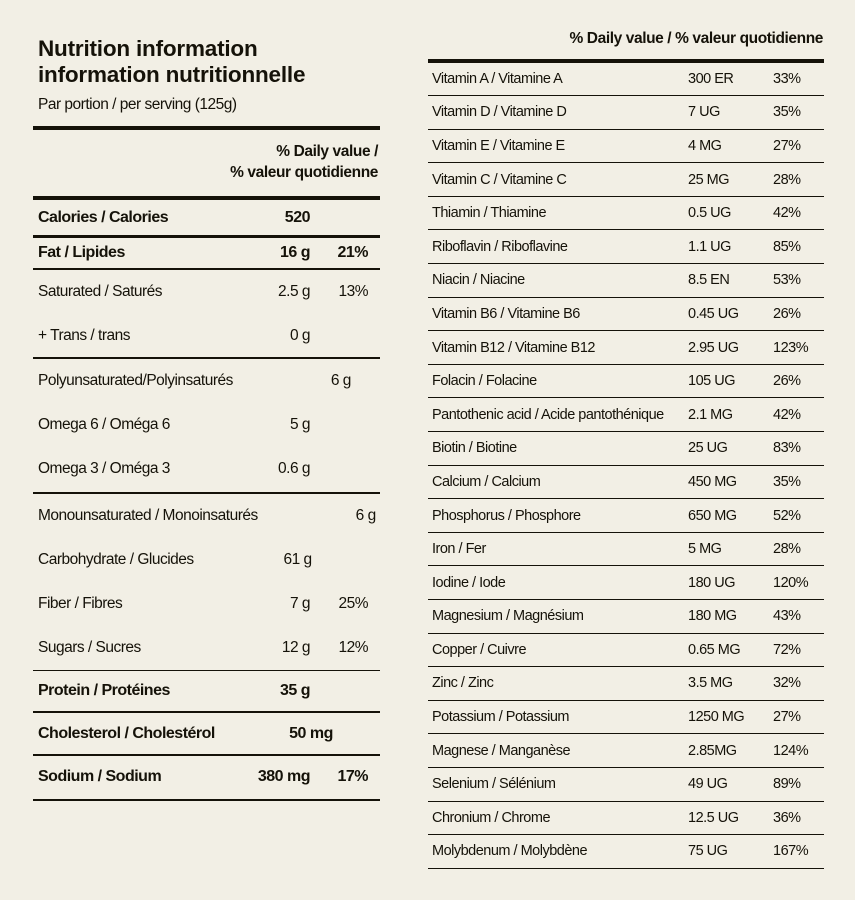 This screenshot has width=855, height=900. Describe the element at coordinates (300, 424) in the screenshot. I see `nutrient-amount: 5 g` at that location.